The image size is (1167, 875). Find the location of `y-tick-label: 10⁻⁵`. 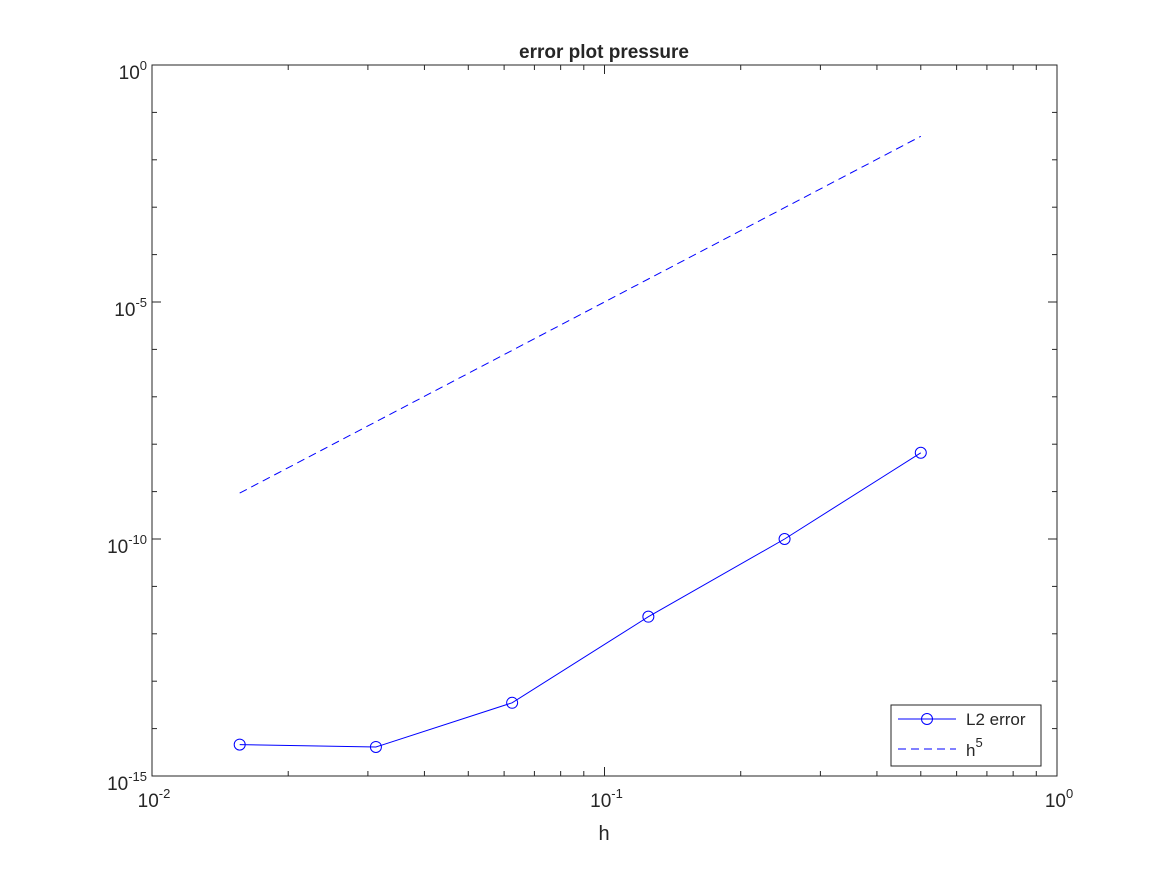

y-tick-label: 10⁻⁵ is located at coordinates (130, 308).